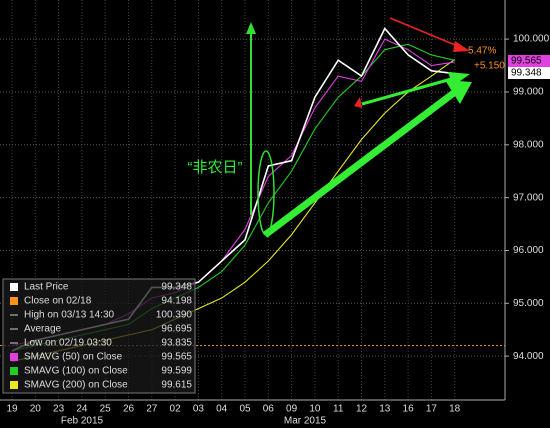 Image resolution: width=550 pixels, height=428 pixels. What do you see at coordinates (266, 193) in the screenshot?
I see `highlight-ellipse` at bounding box center [266, 193].